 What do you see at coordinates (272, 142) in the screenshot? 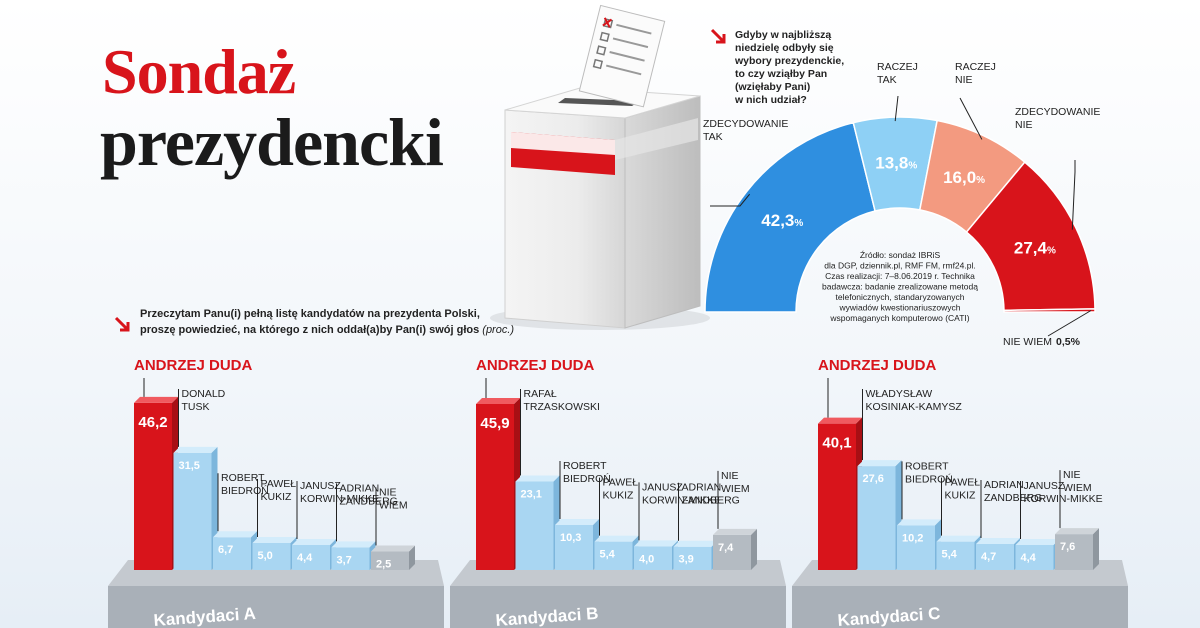
I see `title-line2: prezydencki` at bounding box center [272, 142].